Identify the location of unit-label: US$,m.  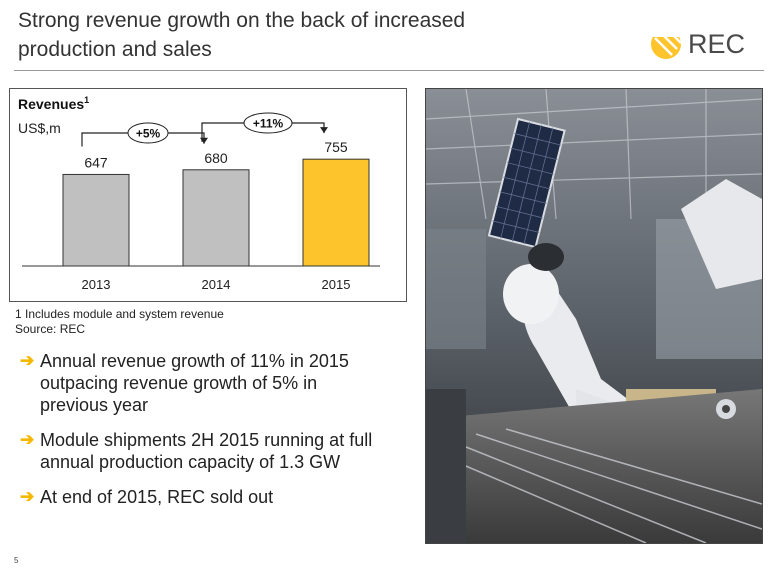
(39, 128).